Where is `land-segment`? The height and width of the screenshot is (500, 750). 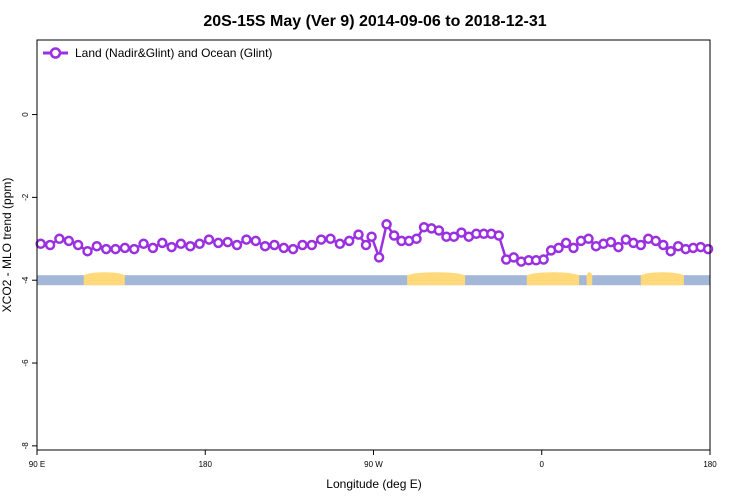 land-segment is located at coordinates (589, 280).